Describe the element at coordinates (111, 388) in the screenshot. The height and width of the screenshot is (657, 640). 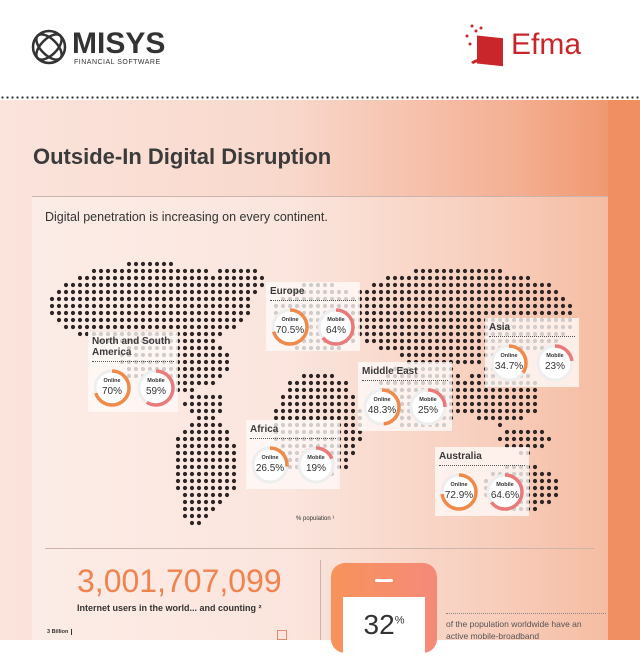
I see `online-donut: Online 70%` at that location.